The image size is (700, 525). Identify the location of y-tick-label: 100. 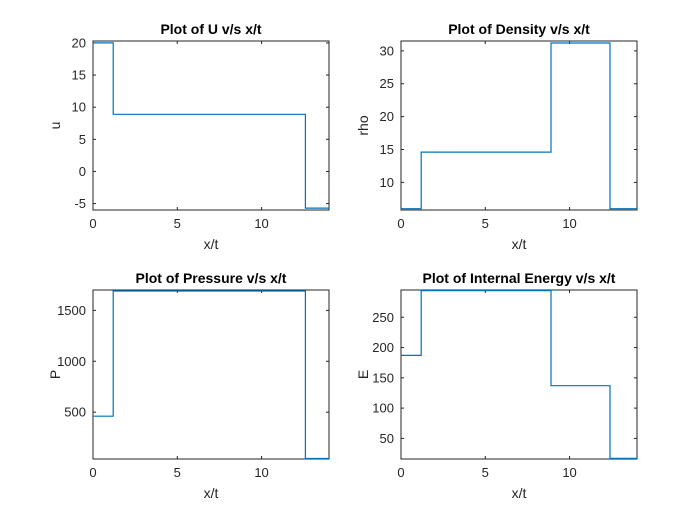
(383, 408).